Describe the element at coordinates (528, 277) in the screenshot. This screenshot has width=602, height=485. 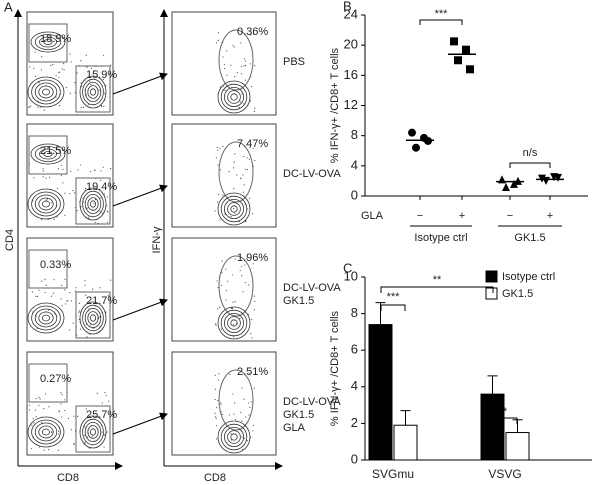
I see `legend-label: Isotype ctrl` at that location.